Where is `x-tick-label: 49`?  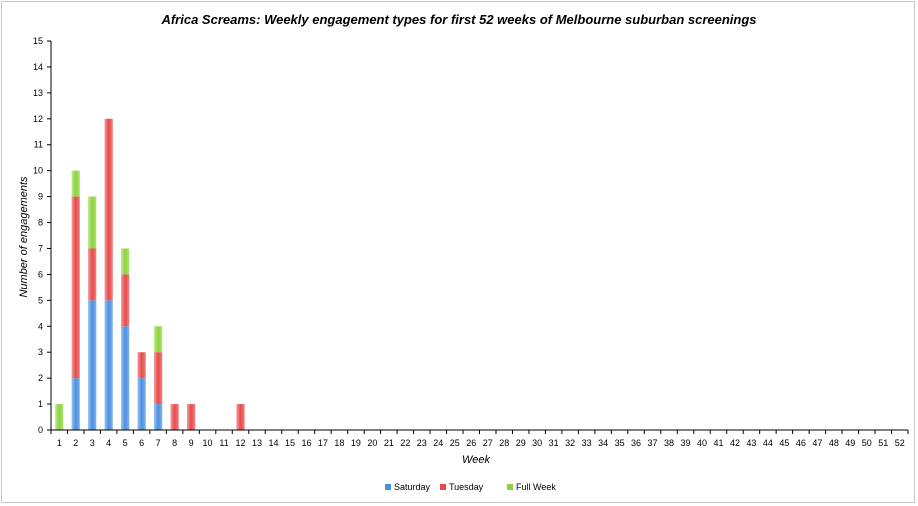
x-tick-label: 49 is located at coordinates (850, 443).